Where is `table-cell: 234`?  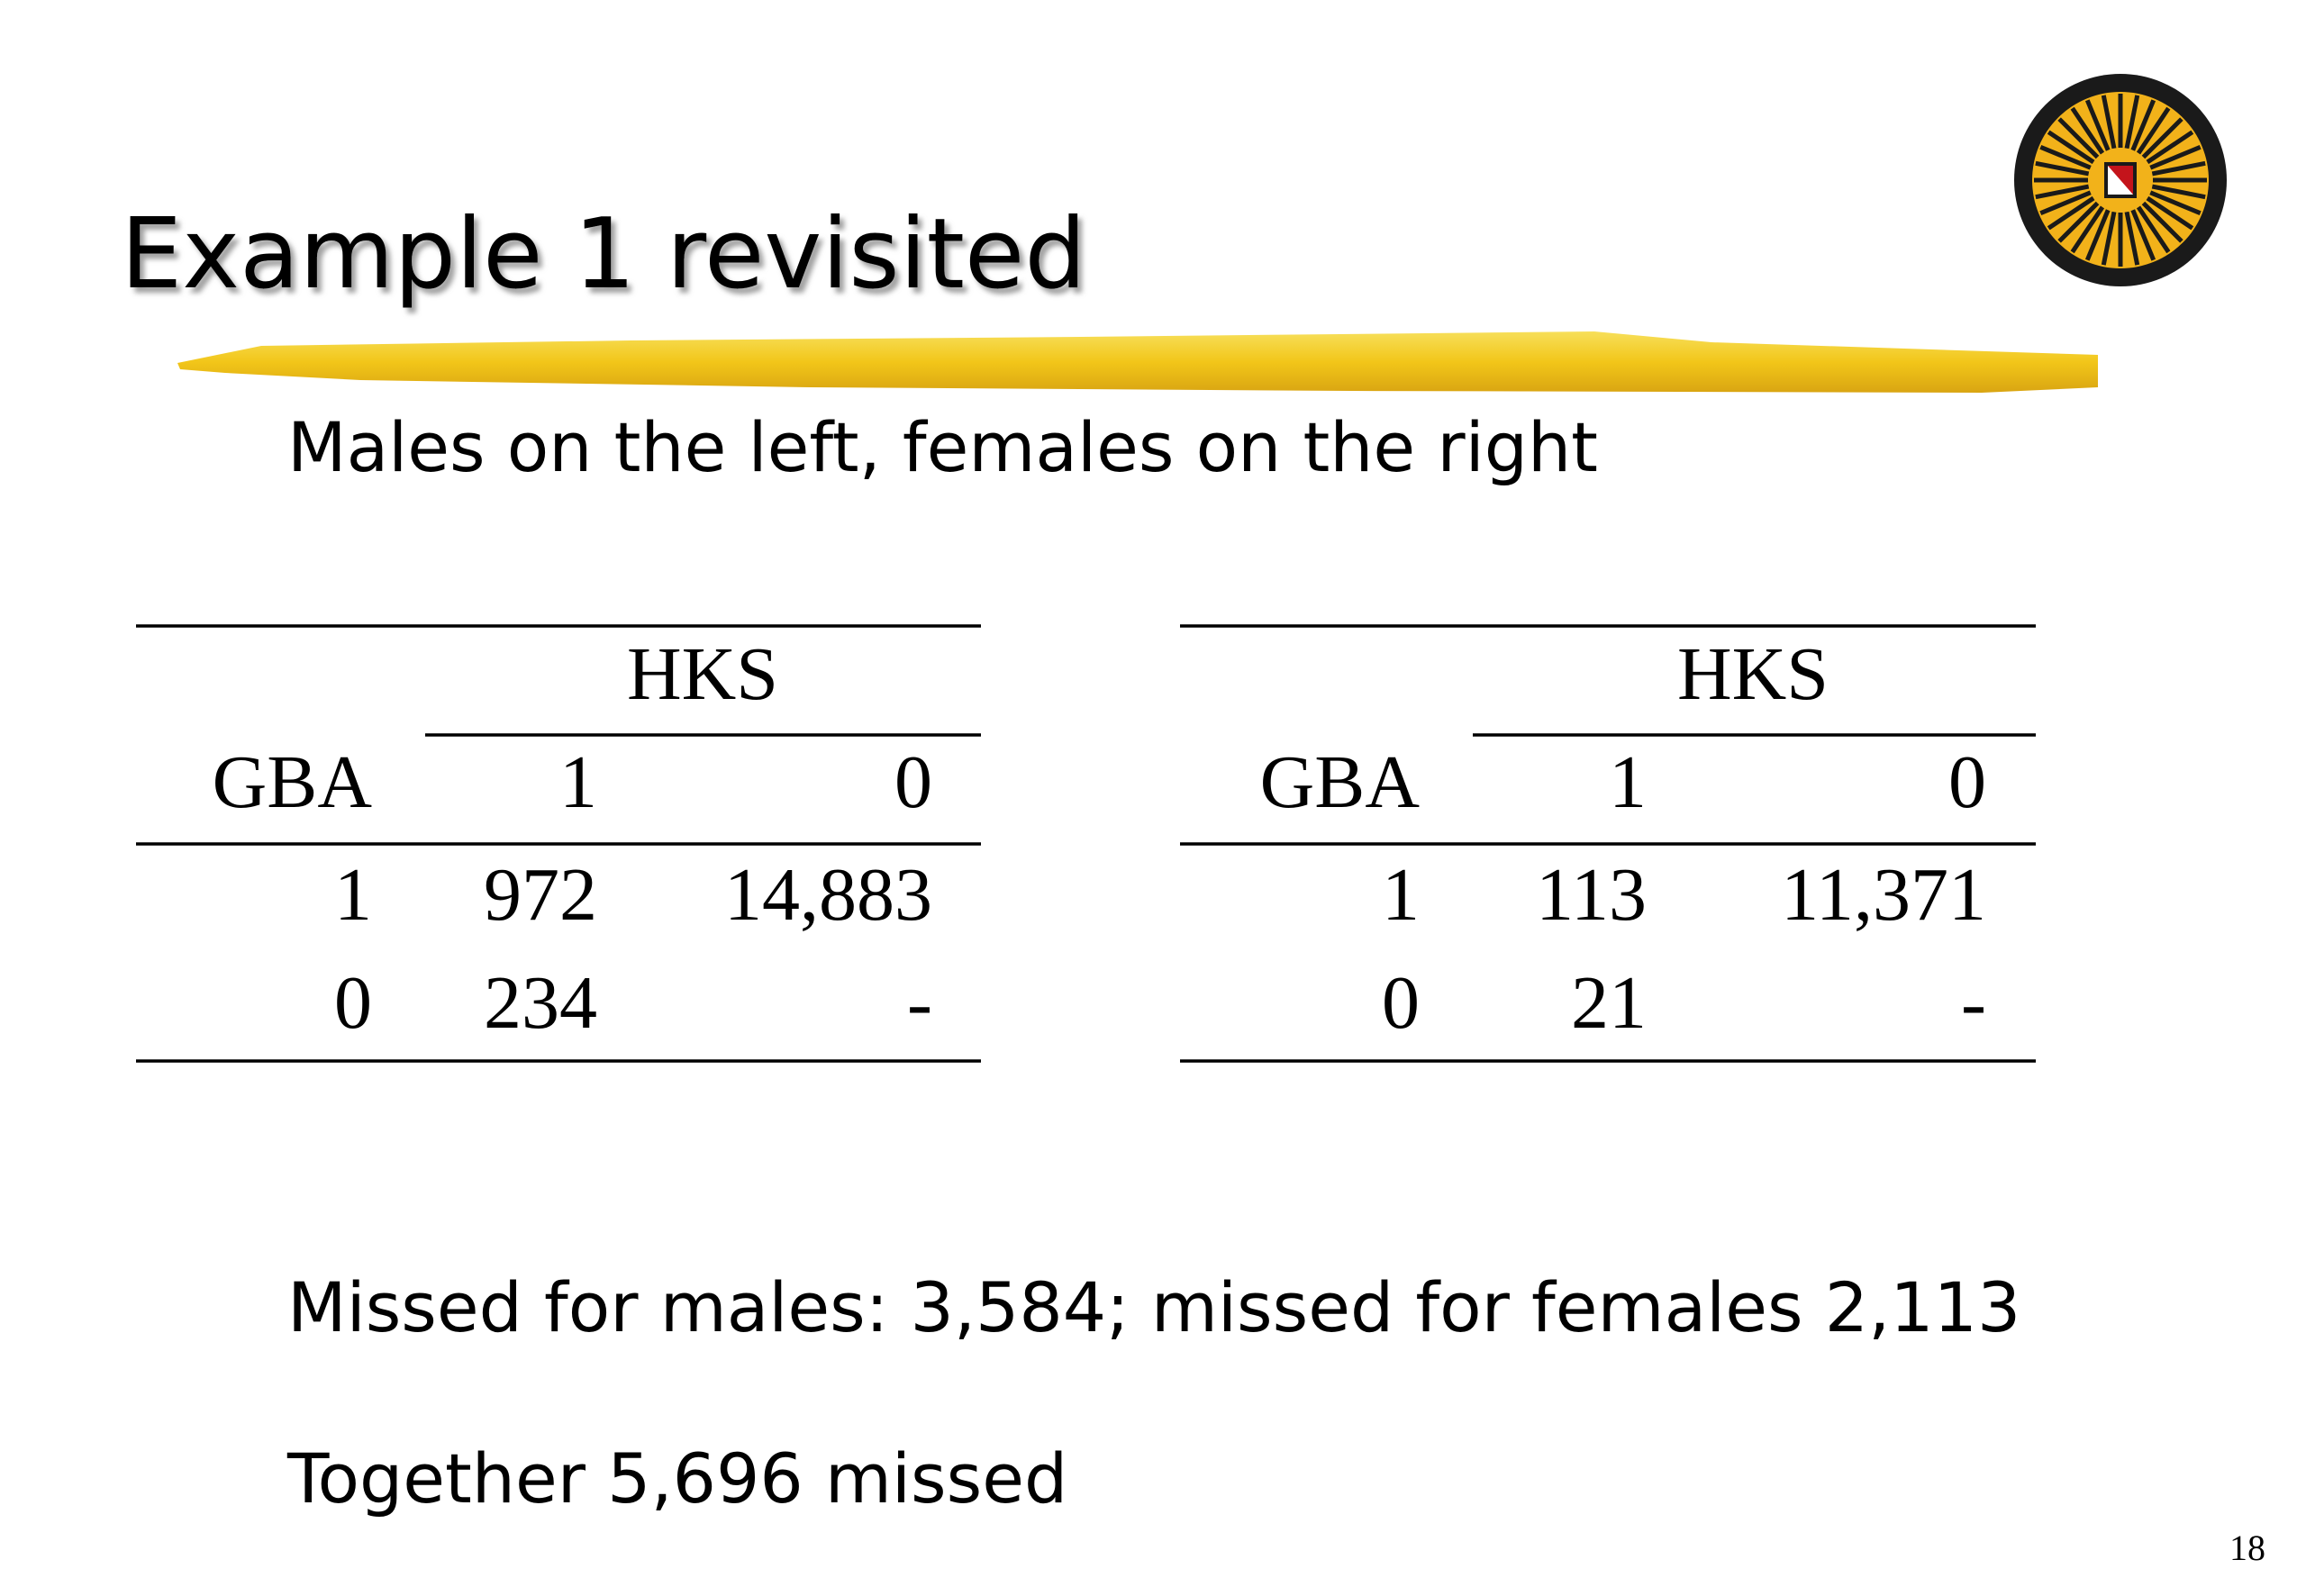
table-cell: 234 is located at coordinates (540, 1003).